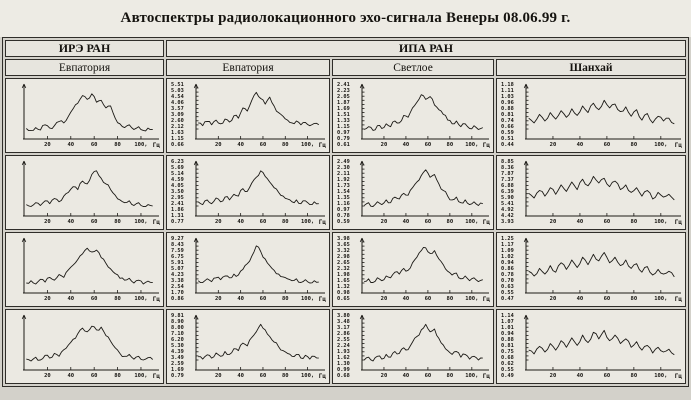  I want to click on y-tick-label: 1.07, so click(507, 322).